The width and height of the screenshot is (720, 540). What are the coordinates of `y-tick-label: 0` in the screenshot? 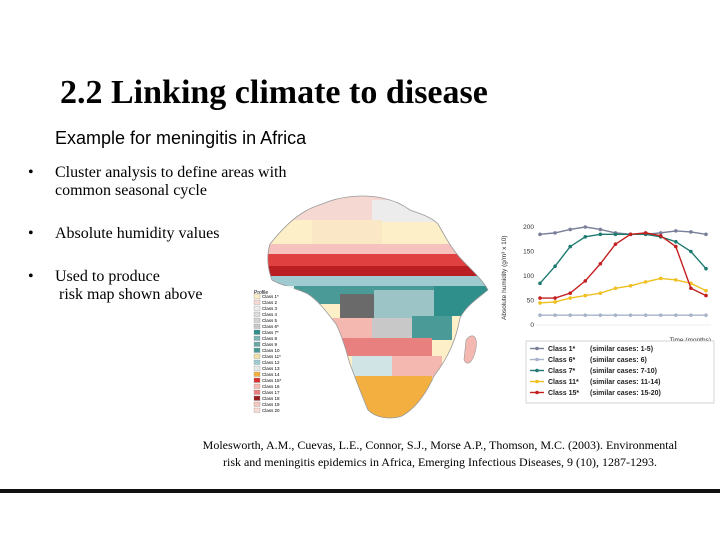 It's located at (532, 325).